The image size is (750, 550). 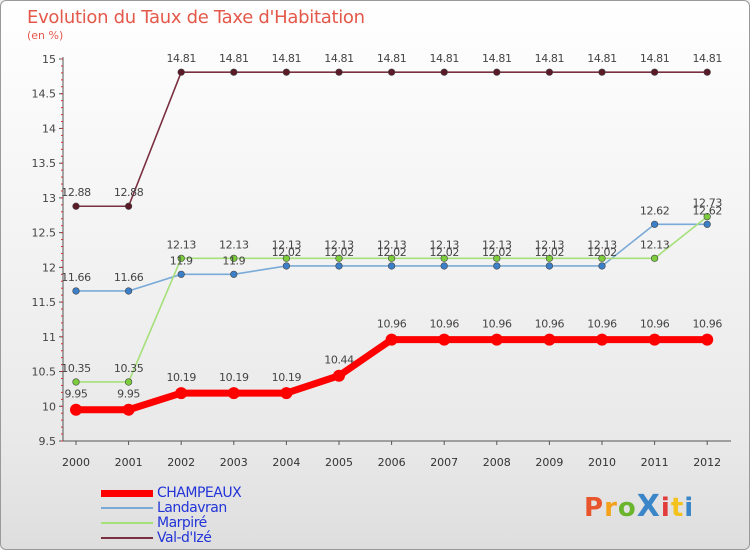 What do you see at coordinates (45, 35) in the screenshot?
I see `chart-subtitle: (en %)` at bounding box center [45, 35].